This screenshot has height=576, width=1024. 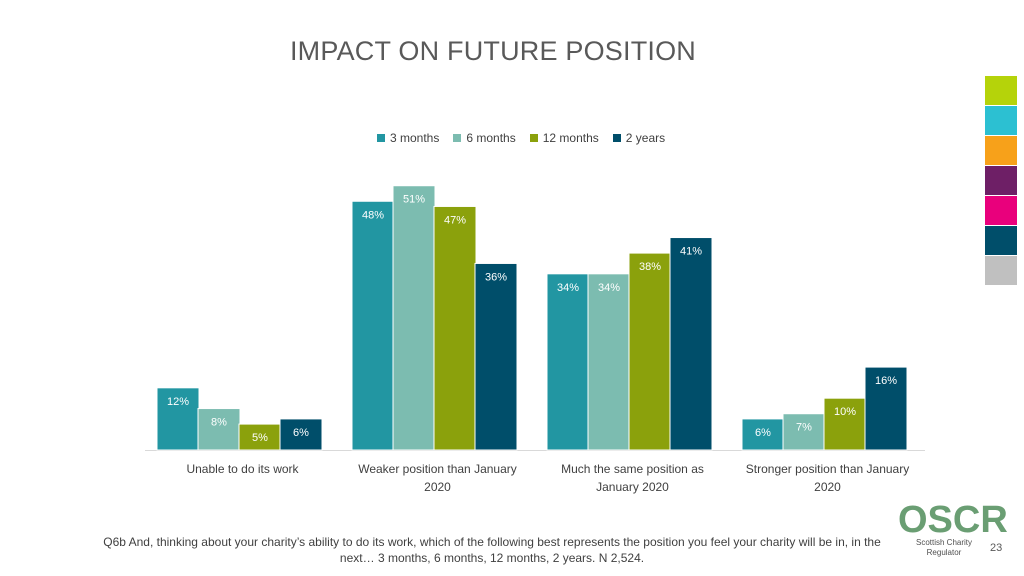 What do you see at coordinates (242, 469) in the screenshot?
I see `category-label: Unable to do its work` at bounding box center [242, 469].